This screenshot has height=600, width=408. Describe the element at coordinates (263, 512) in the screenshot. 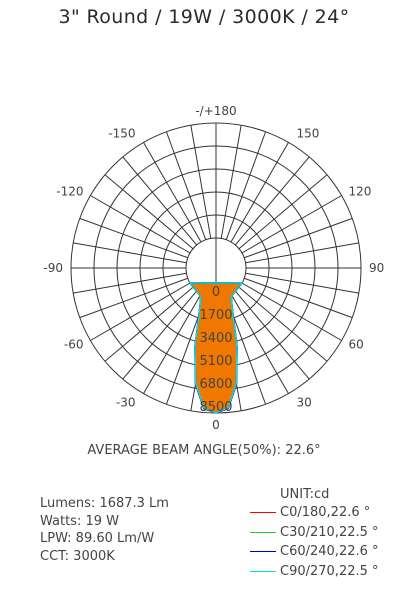

I see `legend-swatch-c0` at that location.